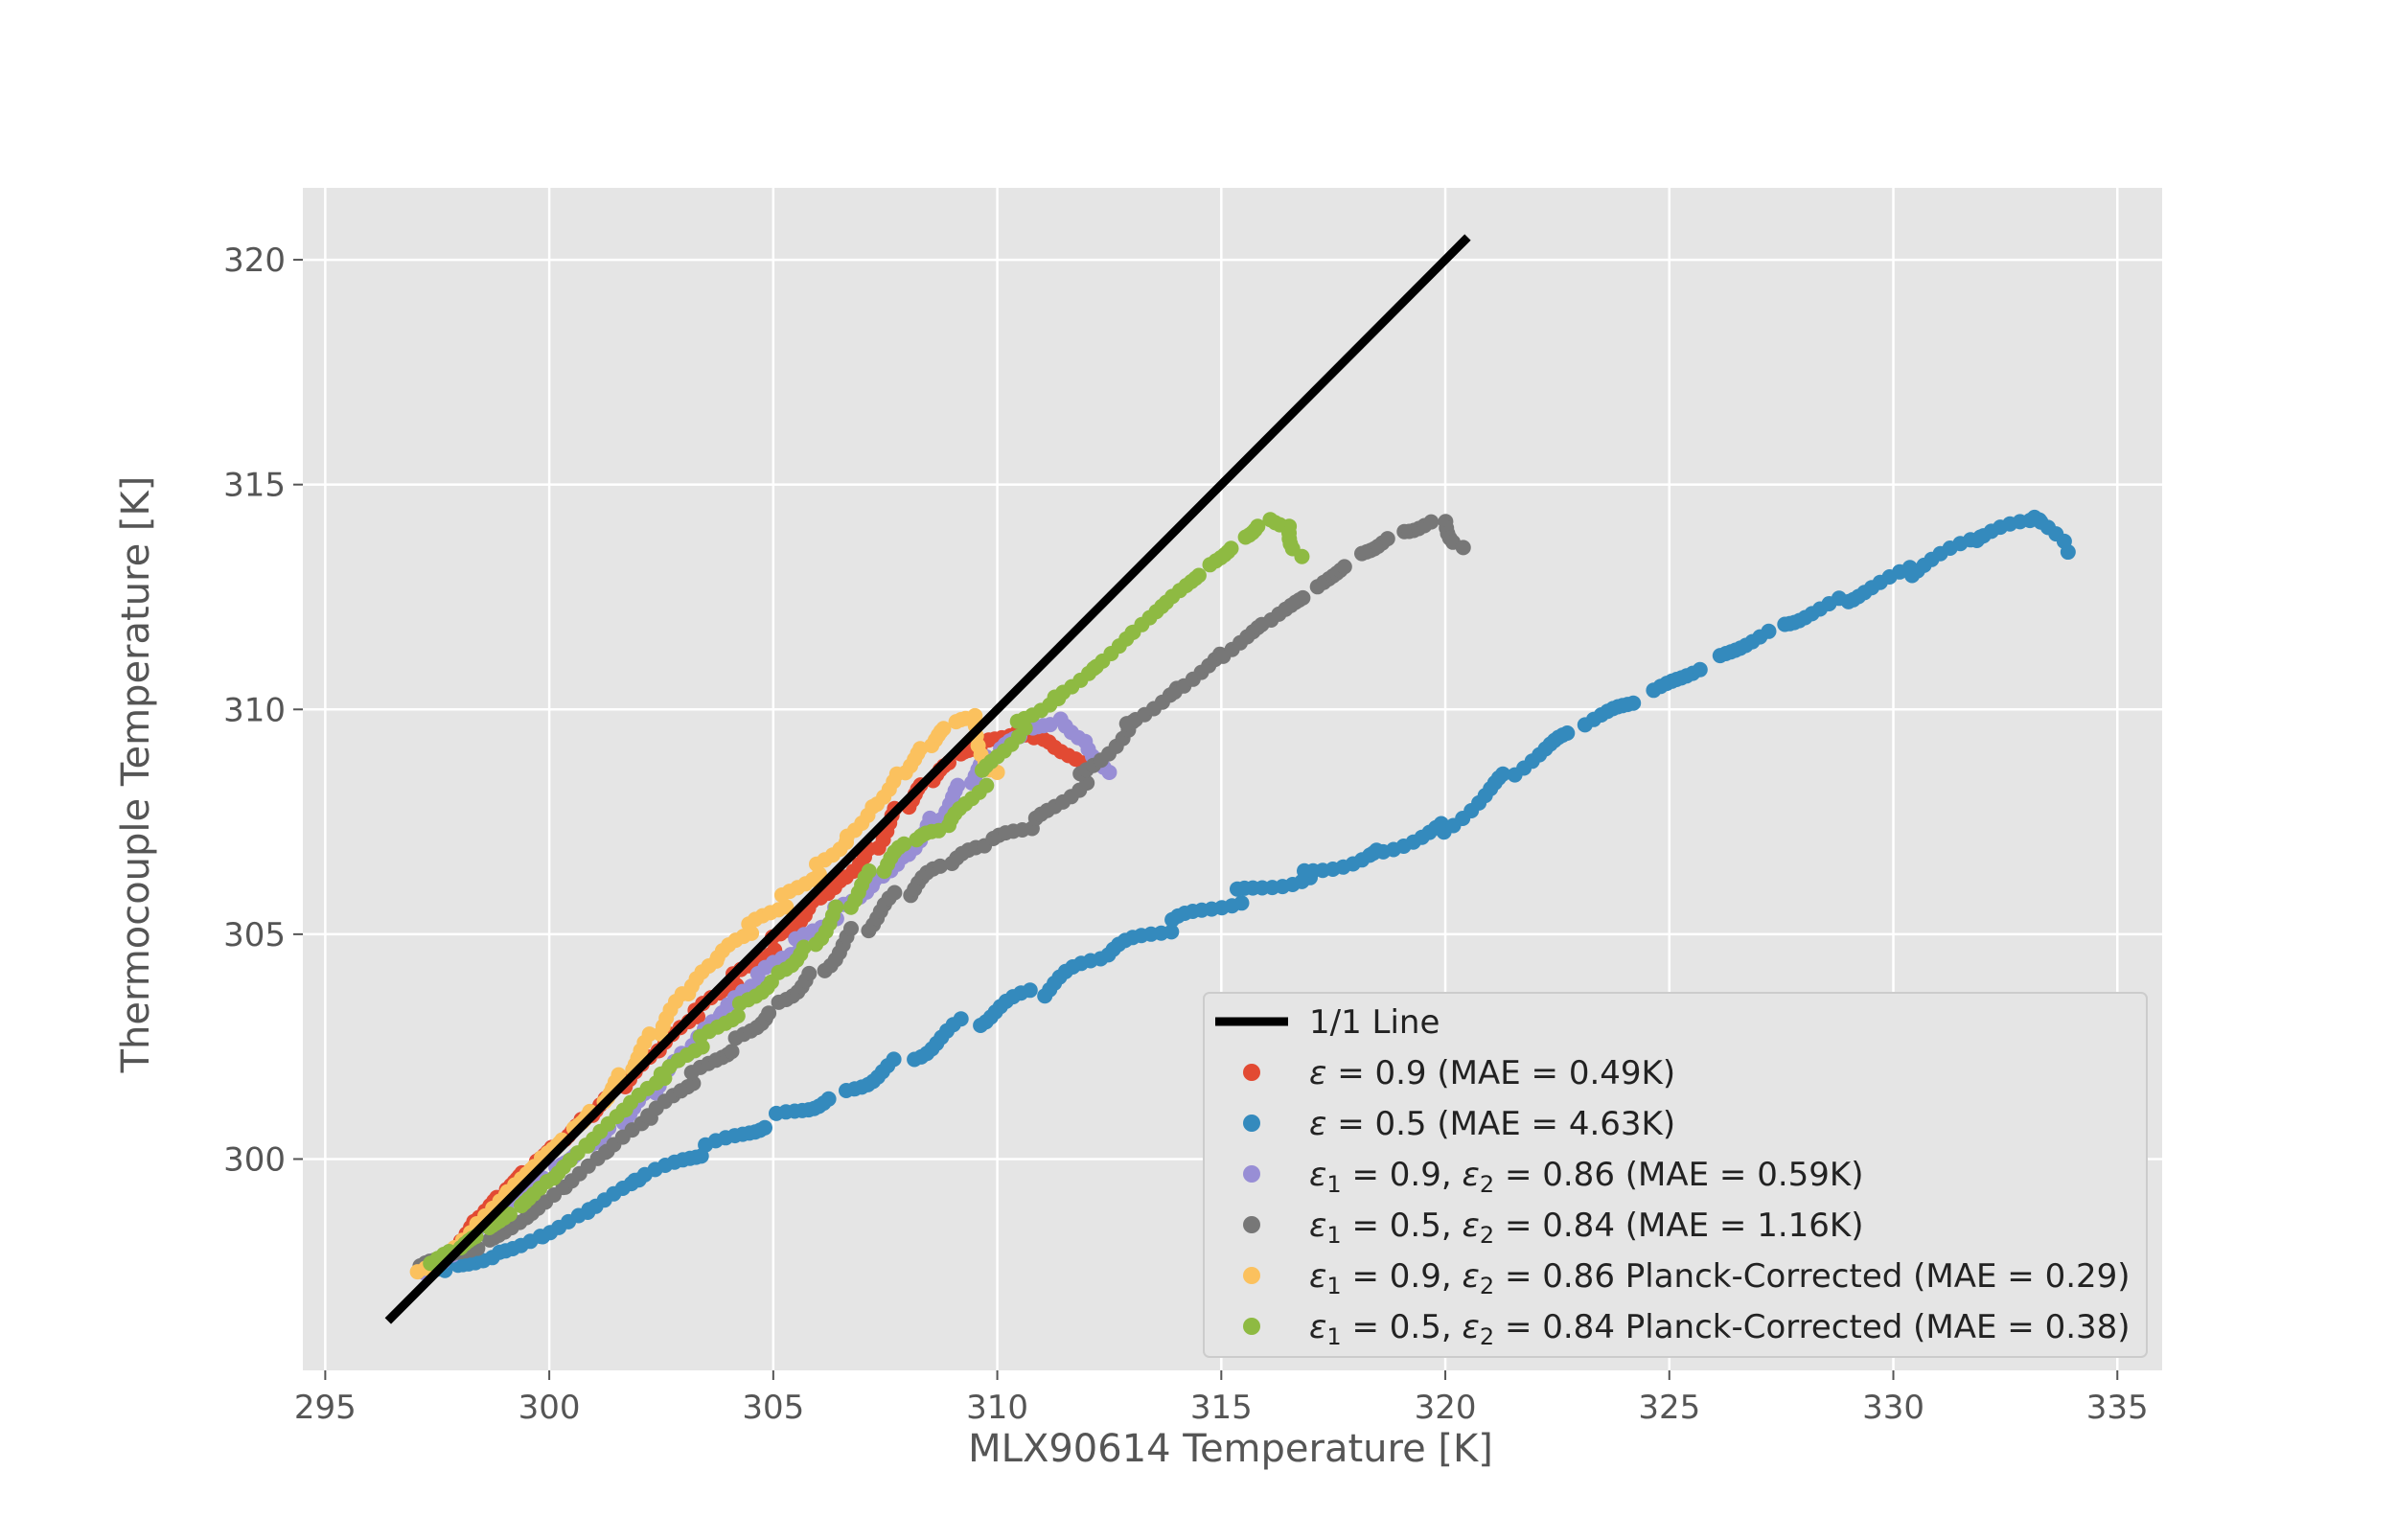  I want to click on legend-label-part: = 0.5,, so click(1402, 1226).